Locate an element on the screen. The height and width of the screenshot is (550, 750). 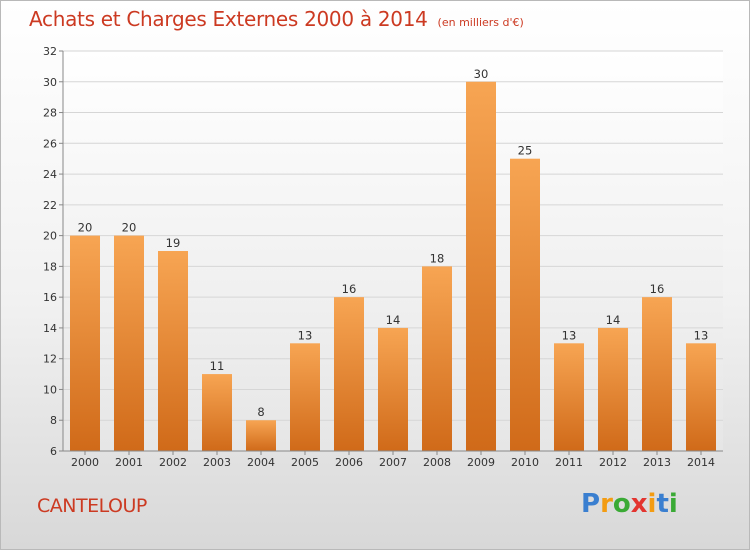
x-tick-label: 2013 is located at coordinates (657, 462).